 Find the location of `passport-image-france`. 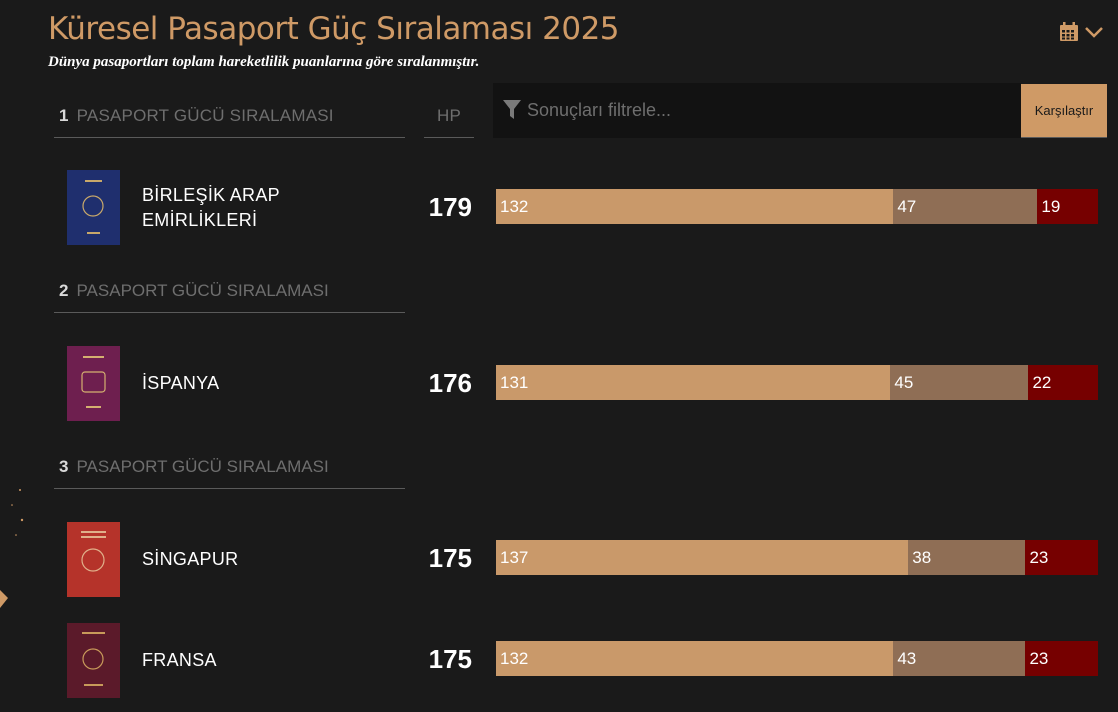

passport-image-france is located at coordinates (93, 660).